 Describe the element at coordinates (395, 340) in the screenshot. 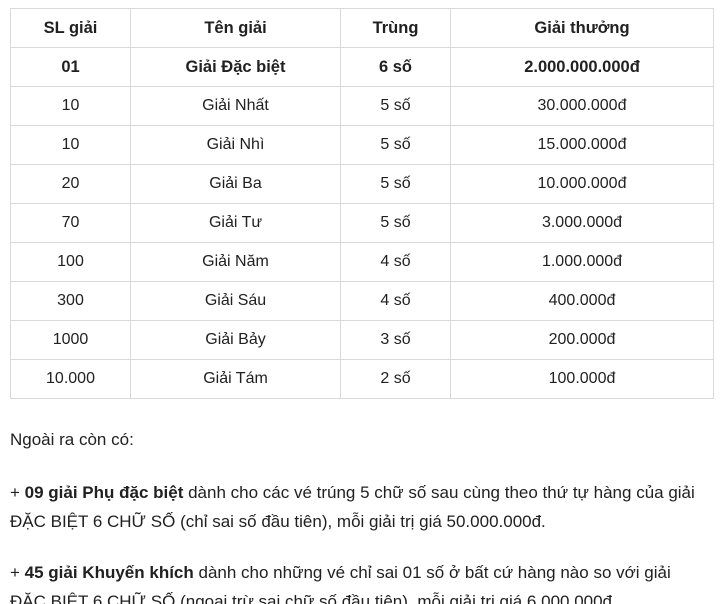

I see `table-cell: 3 số` at that location.